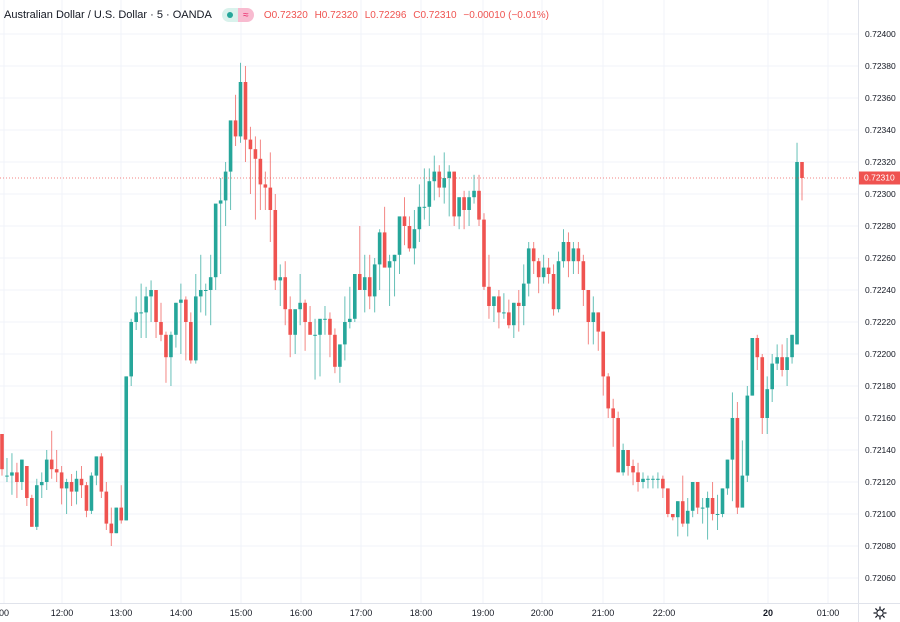 The height and width of the screenshot is (622, 900). I want to click on price-tick-label: 0.72360, so click(880, 98).